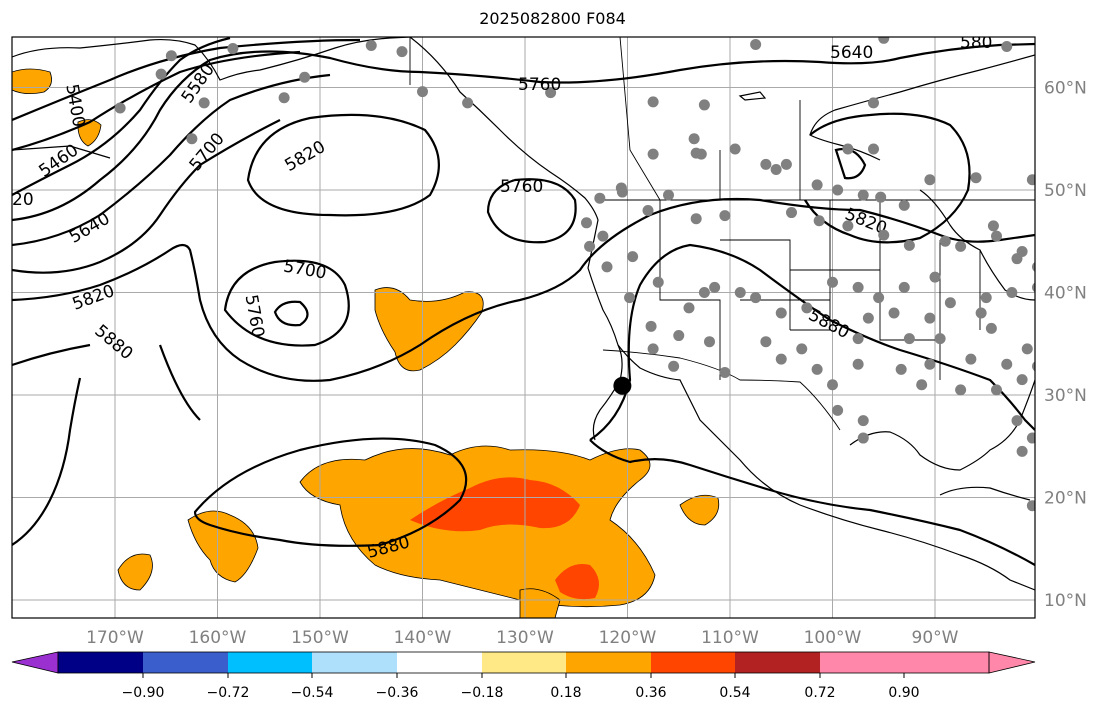  Describe the element at coordinates (539, 85) in the screenshot. I see `contour-label: 5760` at that location.